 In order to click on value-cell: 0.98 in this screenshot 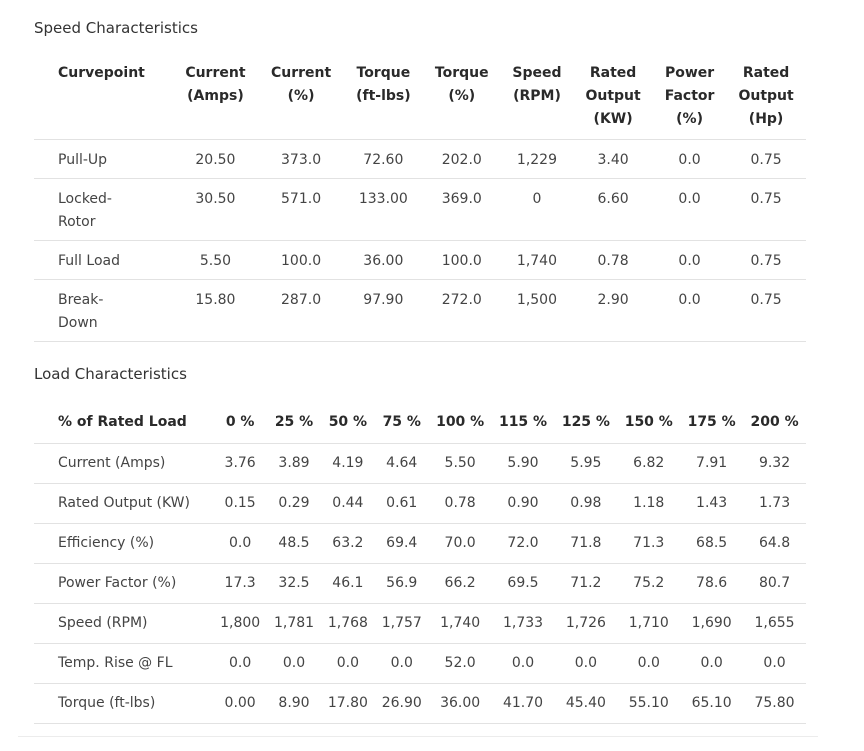, I will do `click(586, 503)`.